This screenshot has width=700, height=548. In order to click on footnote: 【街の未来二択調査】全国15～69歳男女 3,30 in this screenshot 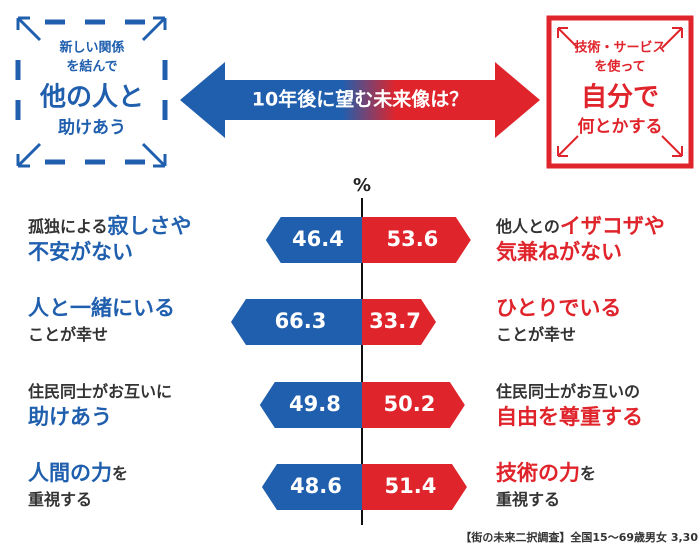, I will do `click(579, 537)`.